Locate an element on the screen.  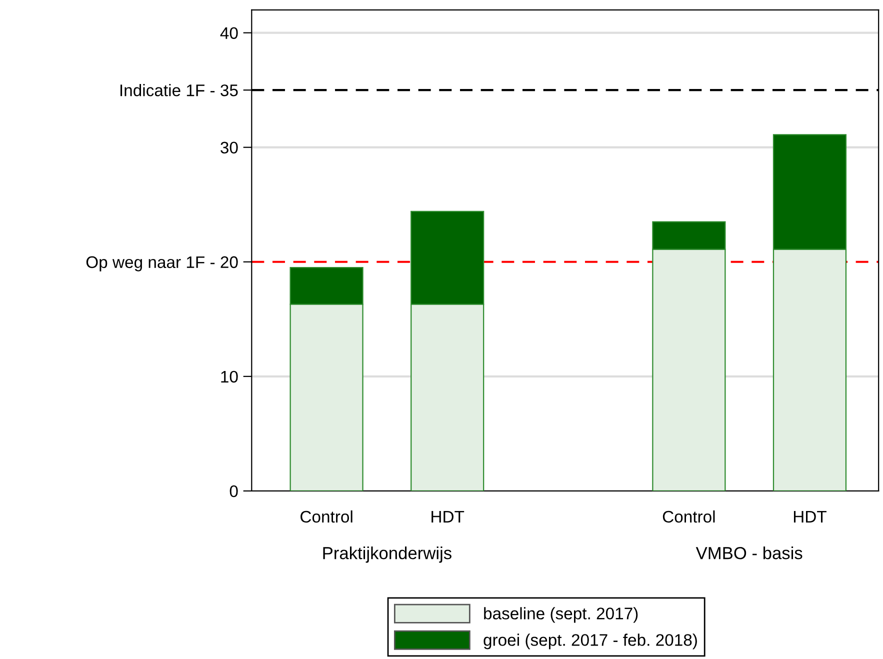
legend-label: groei (sept. 2017 - feb. 2018) is located at coordinates (590, 642).